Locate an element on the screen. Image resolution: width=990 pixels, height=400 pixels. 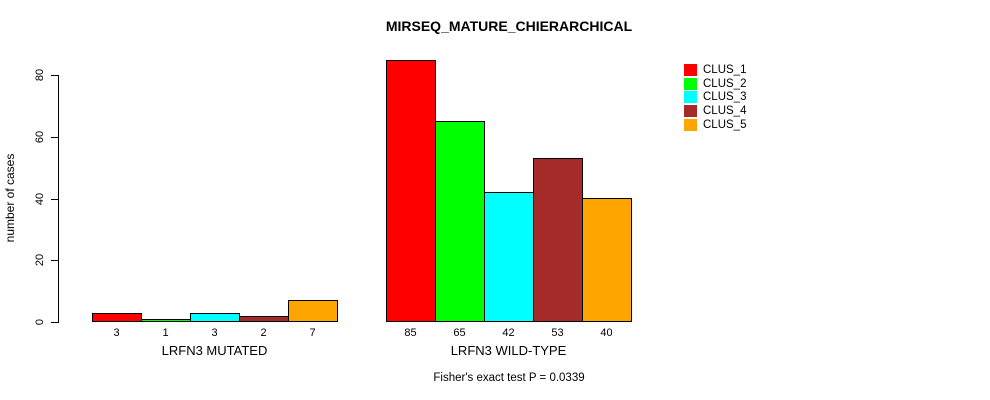
y-tick-label: 20 is located at coordinates (40, 260).